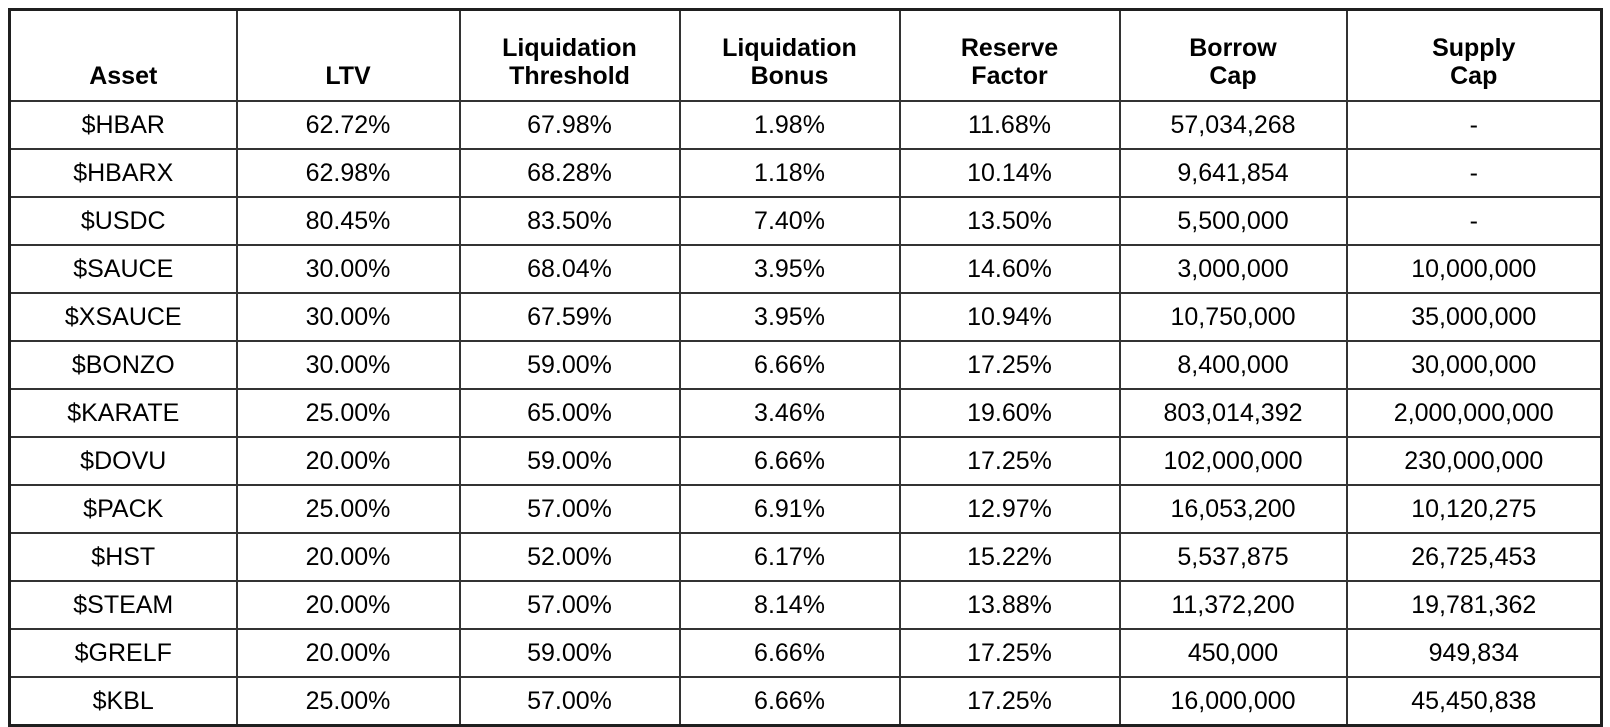 This screenshot has width=1610, height=727. I want to click on table-row-$USDC: $USDC 80.45% 83.50% 7.40% 13.50% 5,500,000-, so click(805, 221).